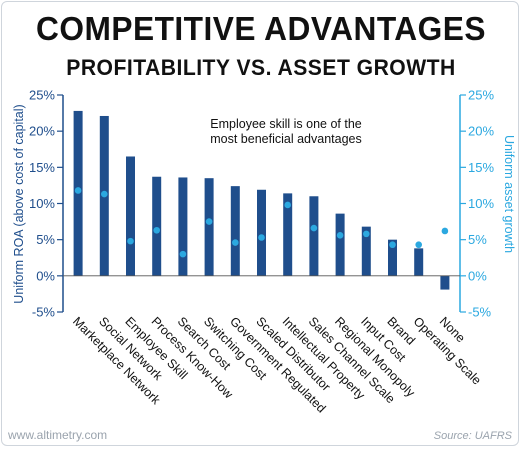 The image size is (522, 449). Describe the element at coordinates (285, 139) in the screenshot. I see `annotation-line-2: most beneficial advantages` at that location.